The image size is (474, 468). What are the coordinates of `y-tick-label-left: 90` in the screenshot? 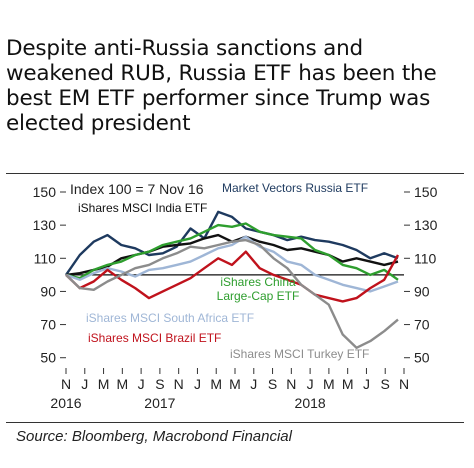 It's located at (48, 291).